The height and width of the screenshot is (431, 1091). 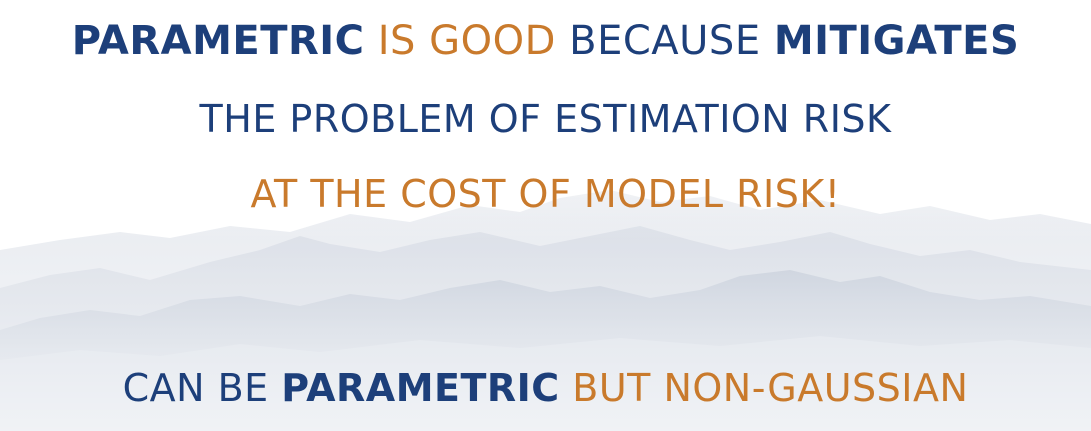 I want to click on phrase-can-be: CAN BE, so click(x=202, y=388).